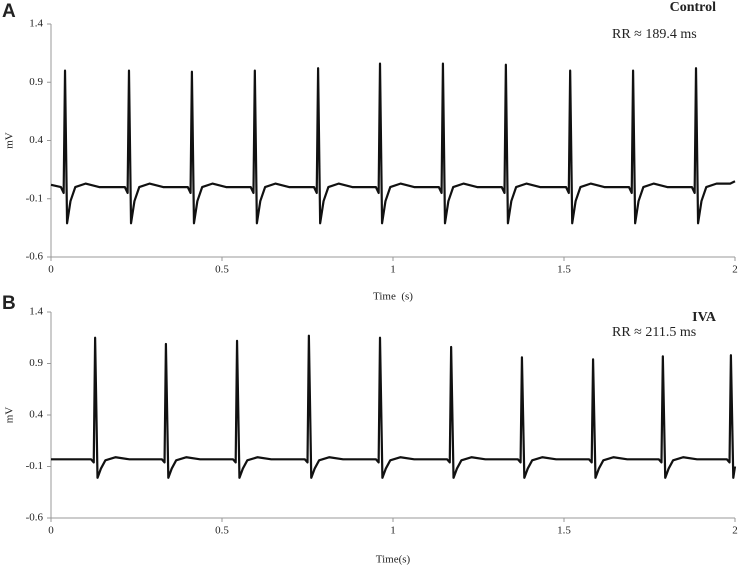  Describe the element at coordinates (704, 317) in the screenshot. I see `chart-title: IVA` at that location.